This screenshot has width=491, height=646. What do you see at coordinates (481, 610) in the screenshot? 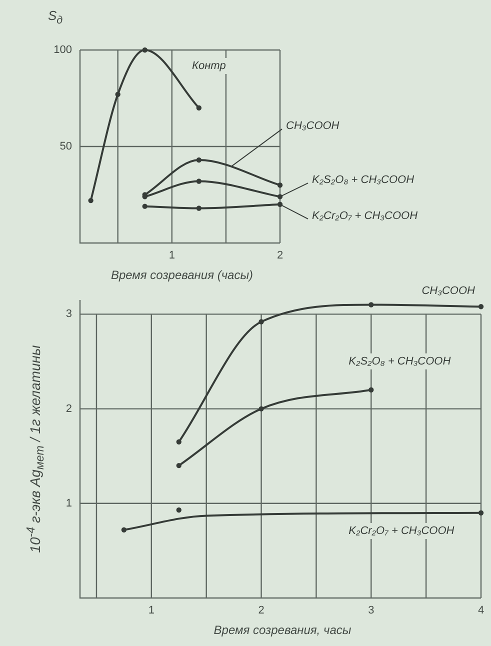
I see `x-tick-label: 4` at bounding box center [481, 610].